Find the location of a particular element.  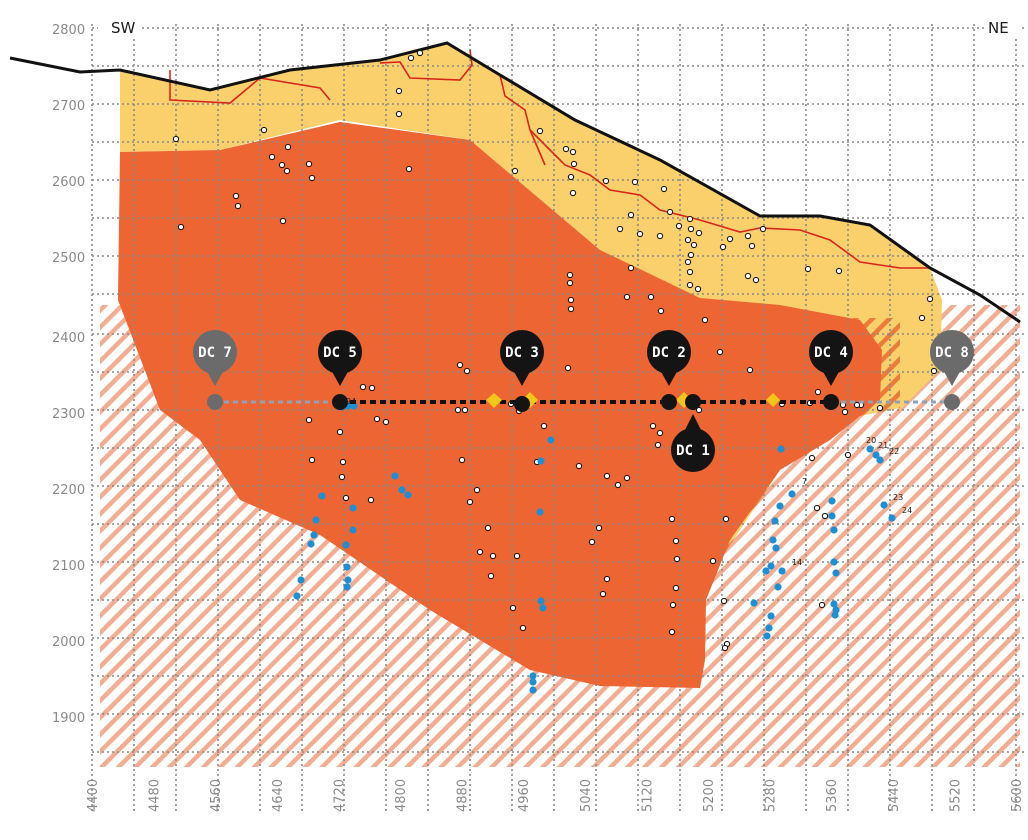

pin-label: DC 1 is located at coordinates (693, 451).